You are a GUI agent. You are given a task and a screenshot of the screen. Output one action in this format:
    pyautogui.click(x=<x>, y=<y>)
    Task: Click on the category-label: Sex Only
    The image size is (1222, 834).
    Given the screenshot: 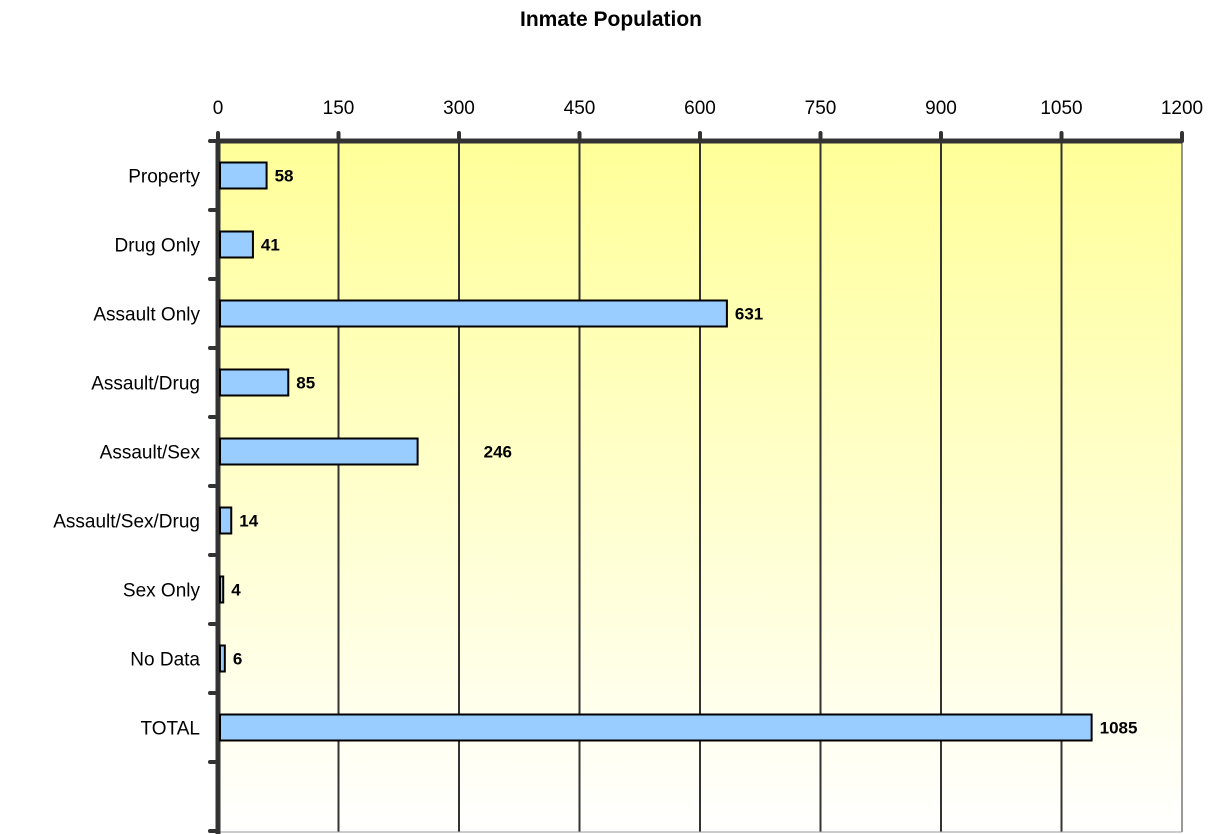 What is the action you would take?
    pyautogui.click(x=162, y=591)
    